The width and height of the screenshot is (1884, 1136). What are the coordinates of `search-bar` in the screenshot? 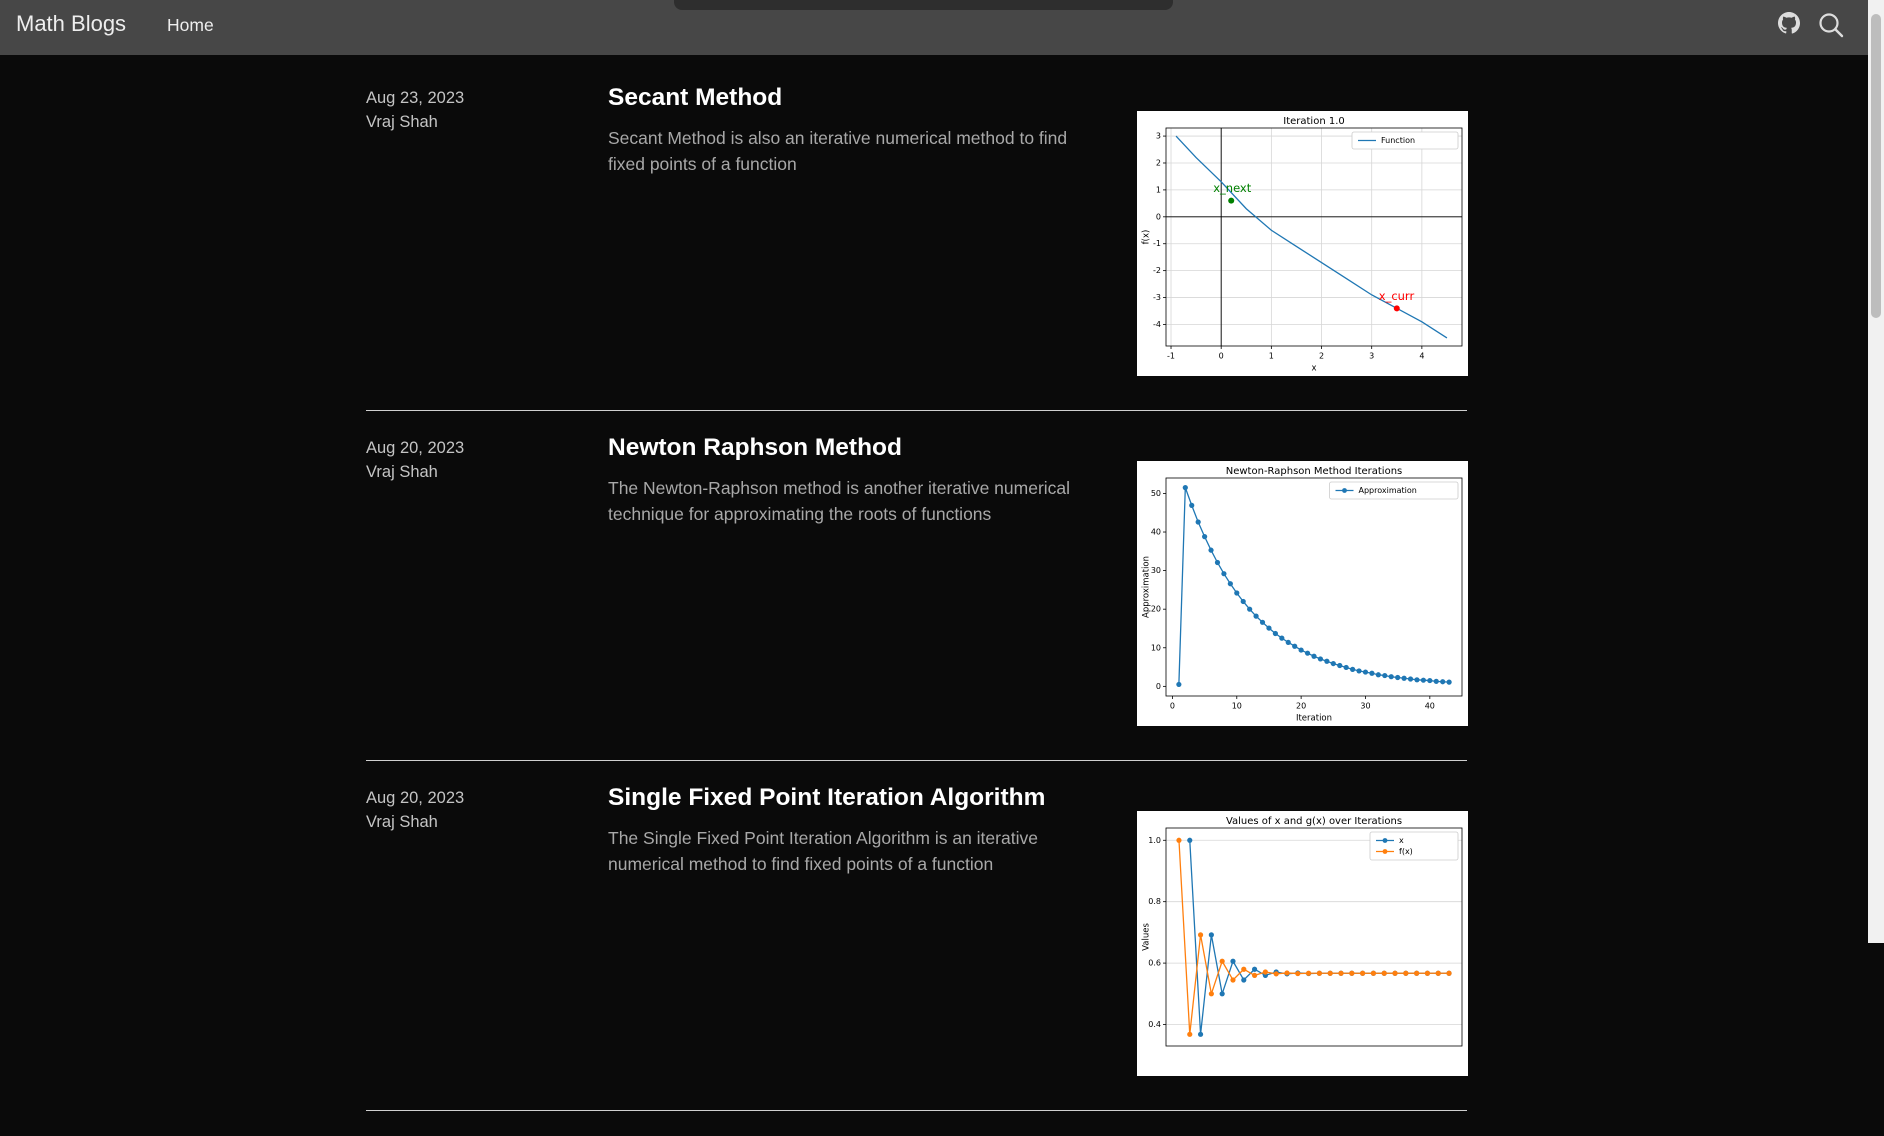 It's located at (923, 5).